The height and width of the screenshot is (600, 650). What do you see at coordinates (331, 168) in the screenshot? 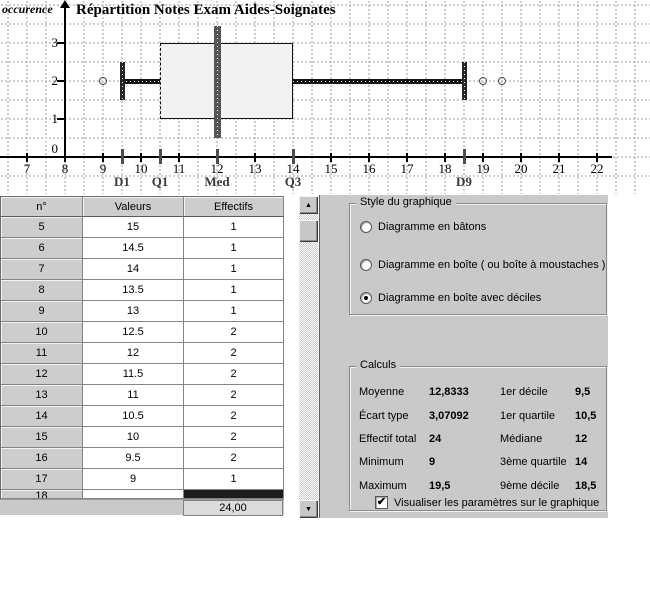
I see `x-tick-label: 15` at bounding box center [331, 168].